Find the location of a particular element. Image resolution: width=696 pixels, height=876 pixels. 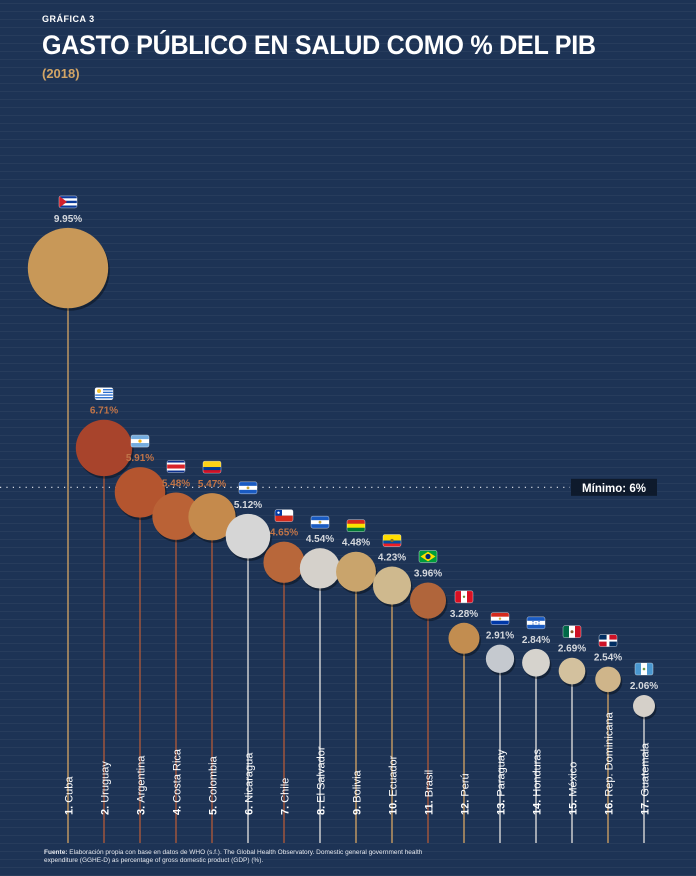

country-label-uruguay: 2. Uruguay is located at coordinates (106, 788).